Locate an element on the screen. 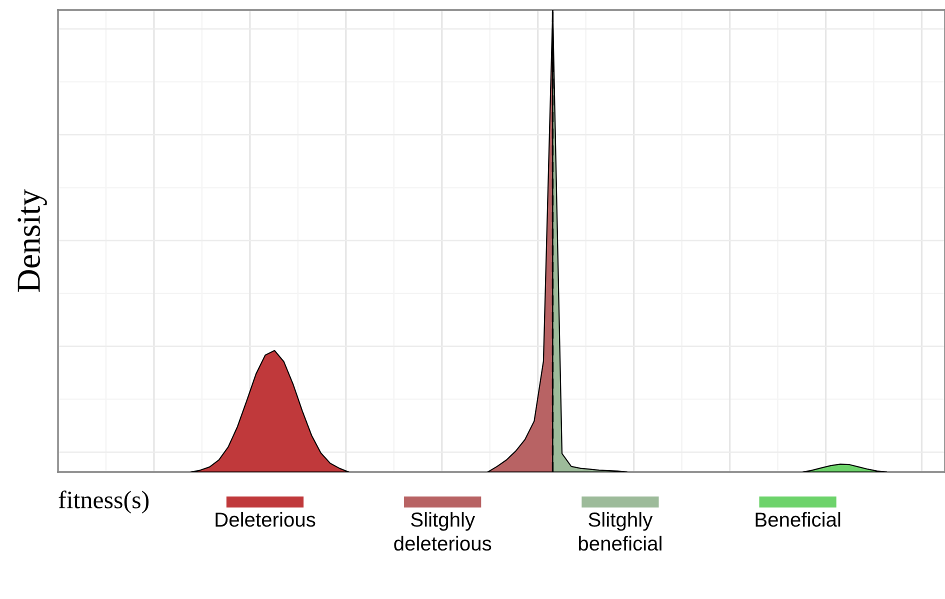 This screenshot has height=599, width=945. legend-label: Beneficial is located at coordinates (798, 519).